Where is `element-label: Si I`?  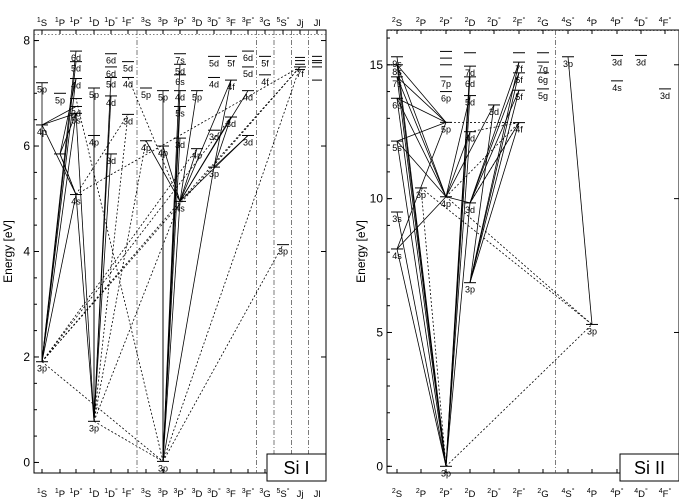 element-label: Si I is located at coordinates (296, 468).